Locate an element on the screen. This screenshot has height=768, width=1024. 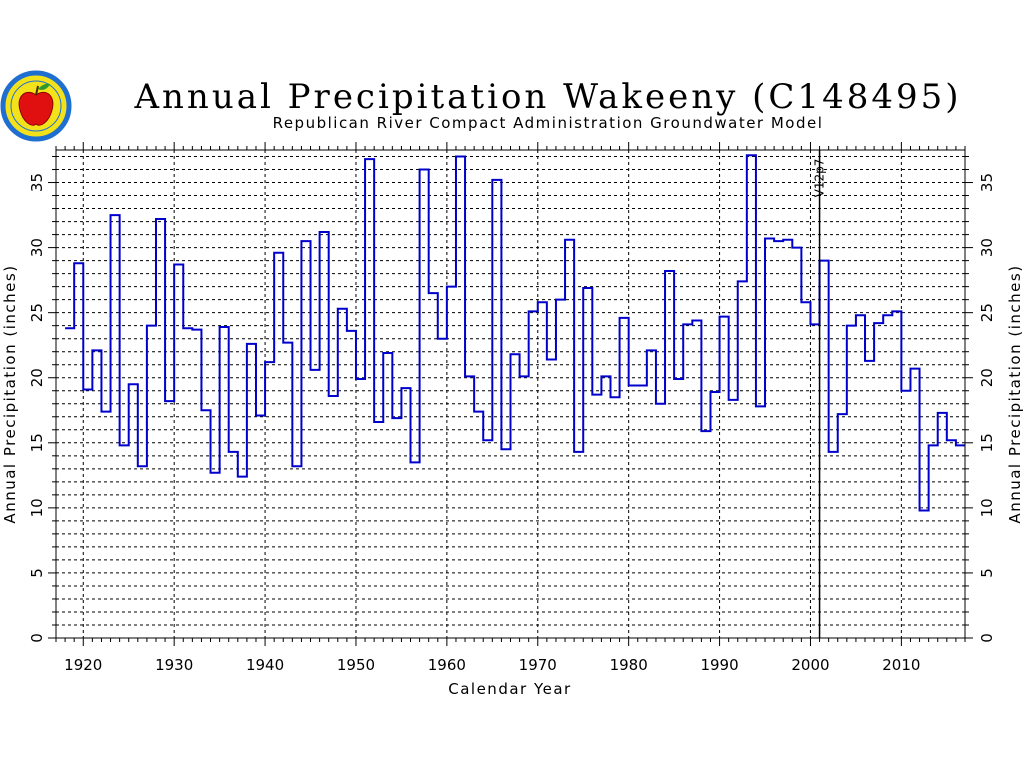
x-tick-label: 1960 is located at coordinates (447, 665).